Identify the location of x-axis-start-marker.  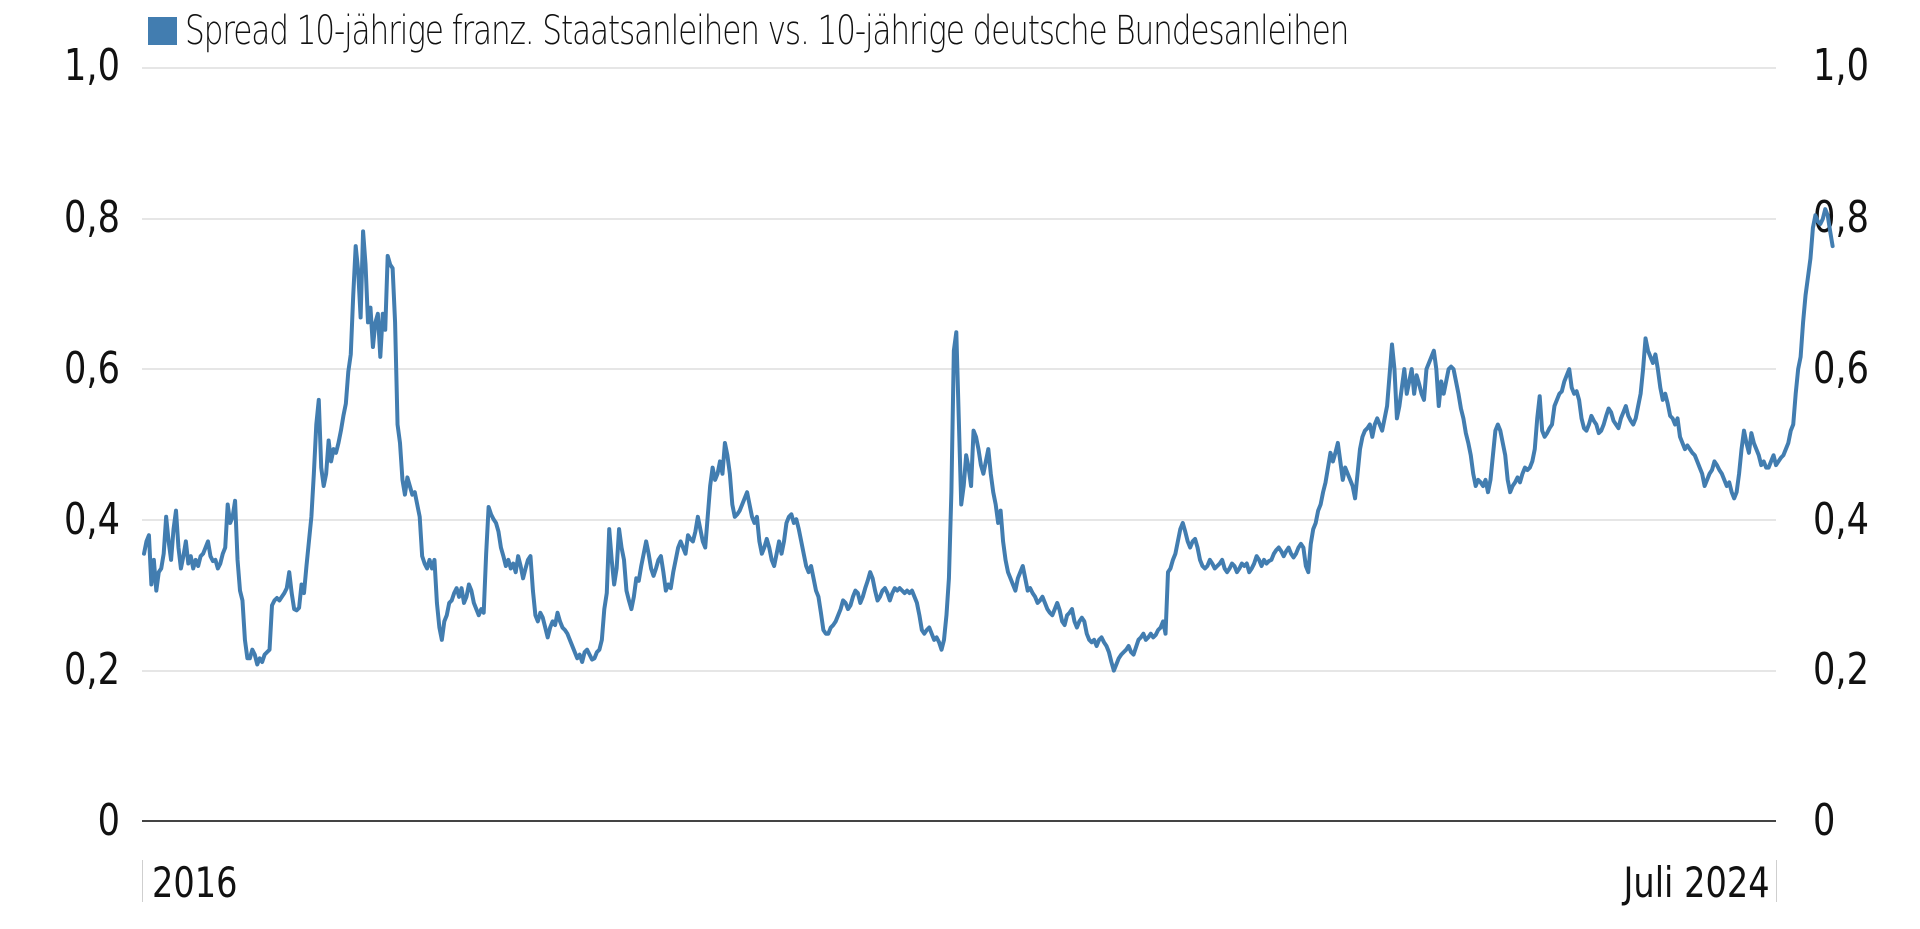
(142, 881).